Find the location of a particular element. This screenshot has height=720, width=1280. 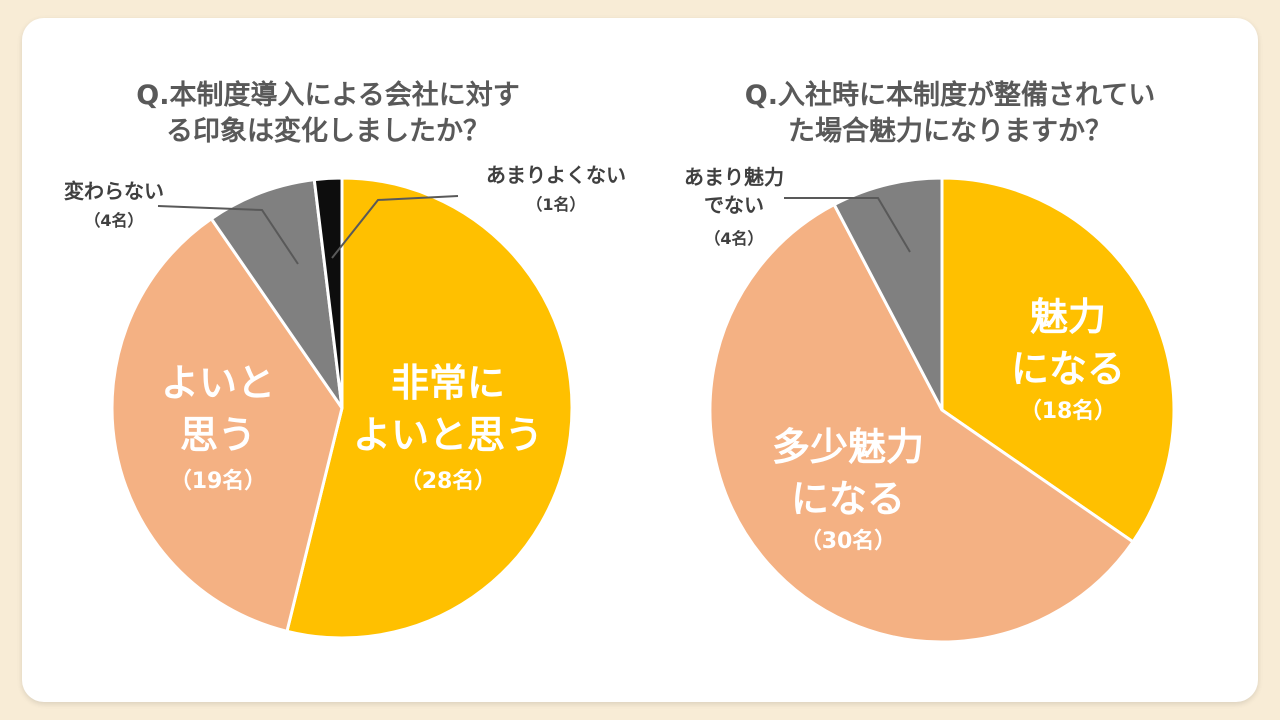

chart1-leader-kawaranai is located at coordinates (228, 235).